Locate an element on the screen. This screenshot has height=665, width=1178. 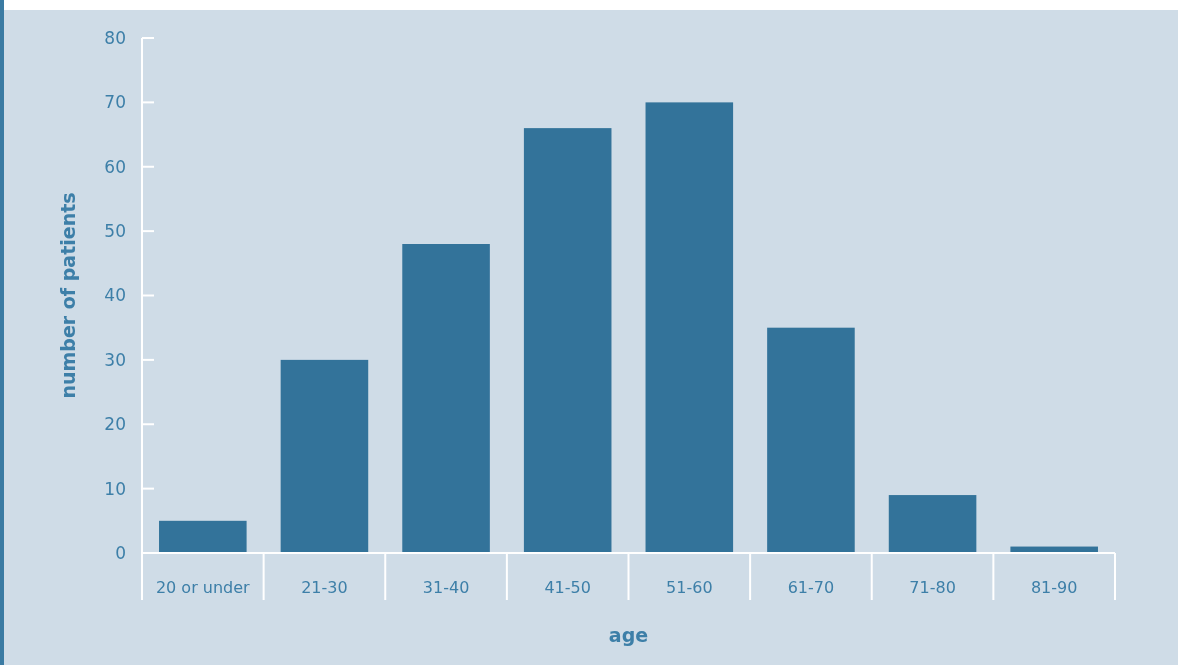
x-tick-label: 41-50 is located at coordinates (567, 587).